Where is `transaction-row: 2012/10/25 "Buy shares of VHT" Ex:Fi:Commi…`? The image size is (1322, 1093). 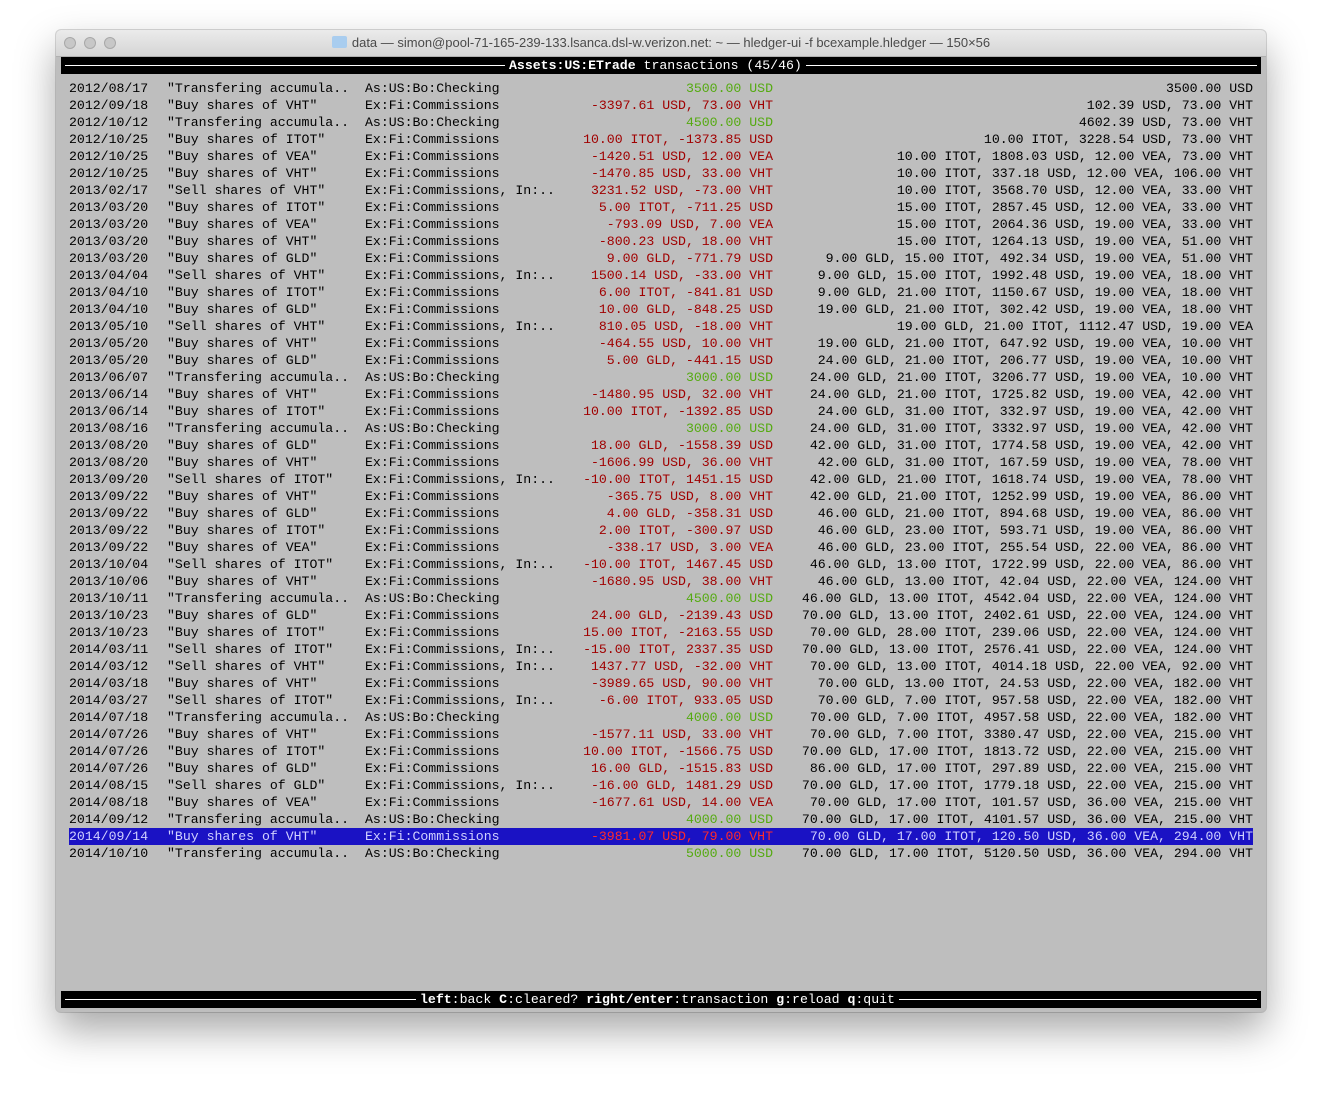
transaction-row: 2012/10/25 "Buy shares of VHT" Ex:Fi:Commi… is located at coordinates (661, 173).